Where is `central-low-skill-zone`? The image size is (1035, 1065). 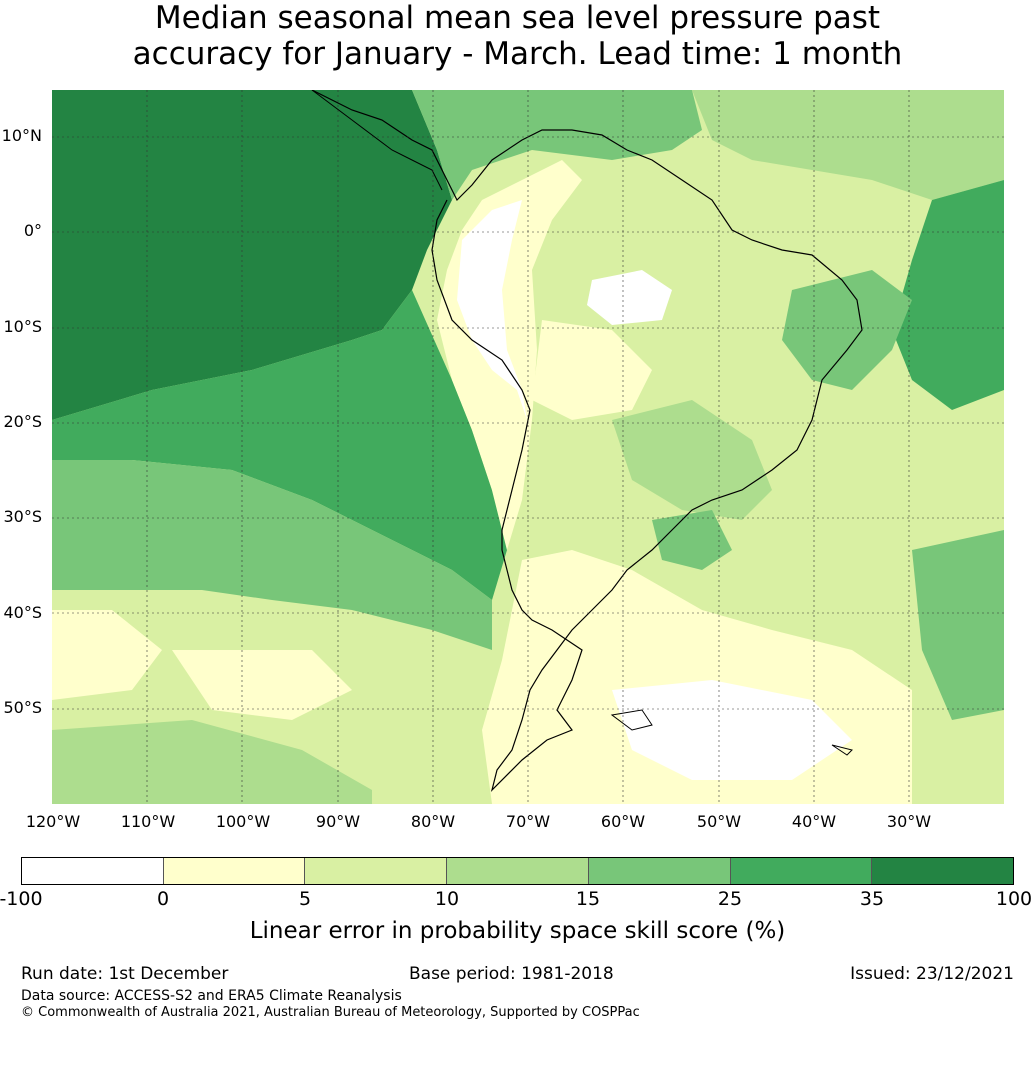 central-low-skill-zone is located at coordinates (592, 370).